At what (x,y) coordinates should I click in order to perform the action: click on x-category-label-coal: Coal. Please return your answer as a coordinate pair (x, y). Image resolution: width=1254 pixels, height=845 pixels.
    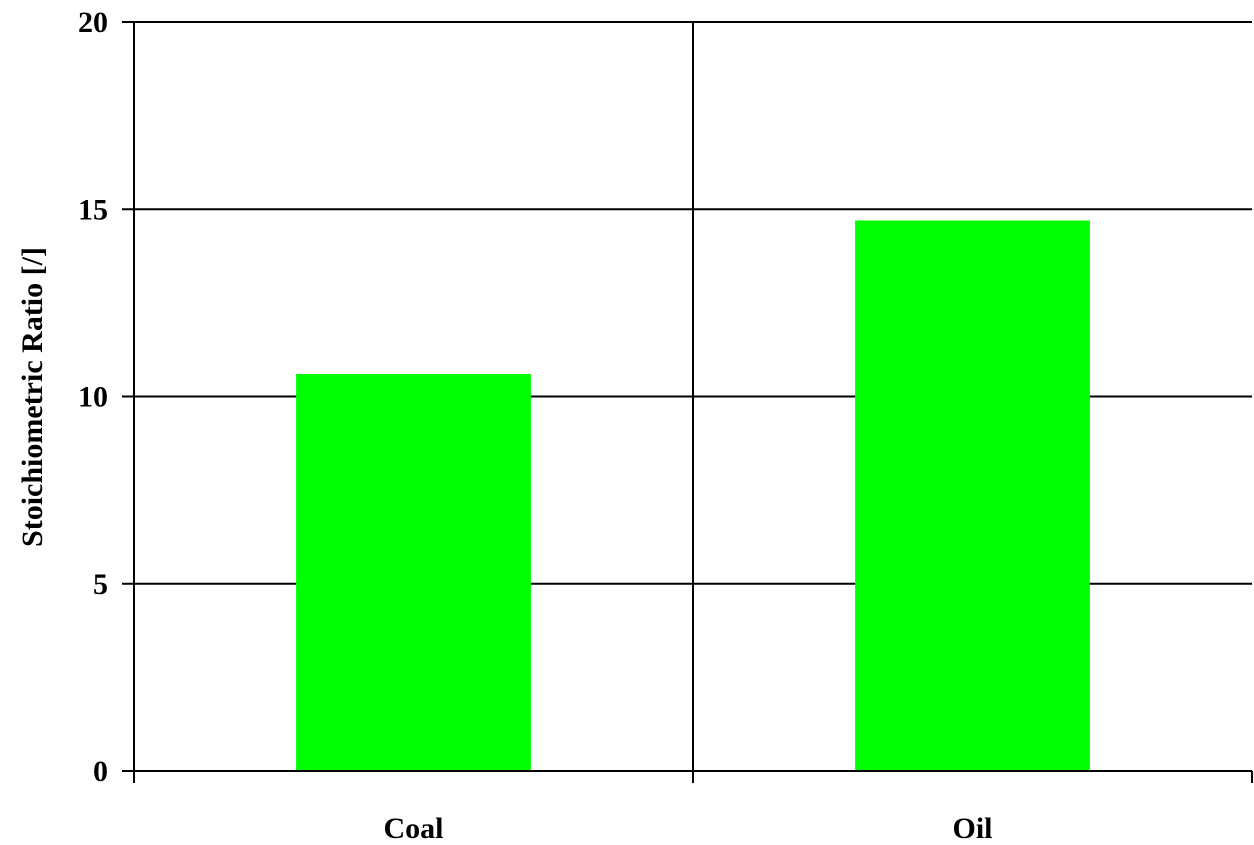
    Looking at the image, I should click on (414, 828).